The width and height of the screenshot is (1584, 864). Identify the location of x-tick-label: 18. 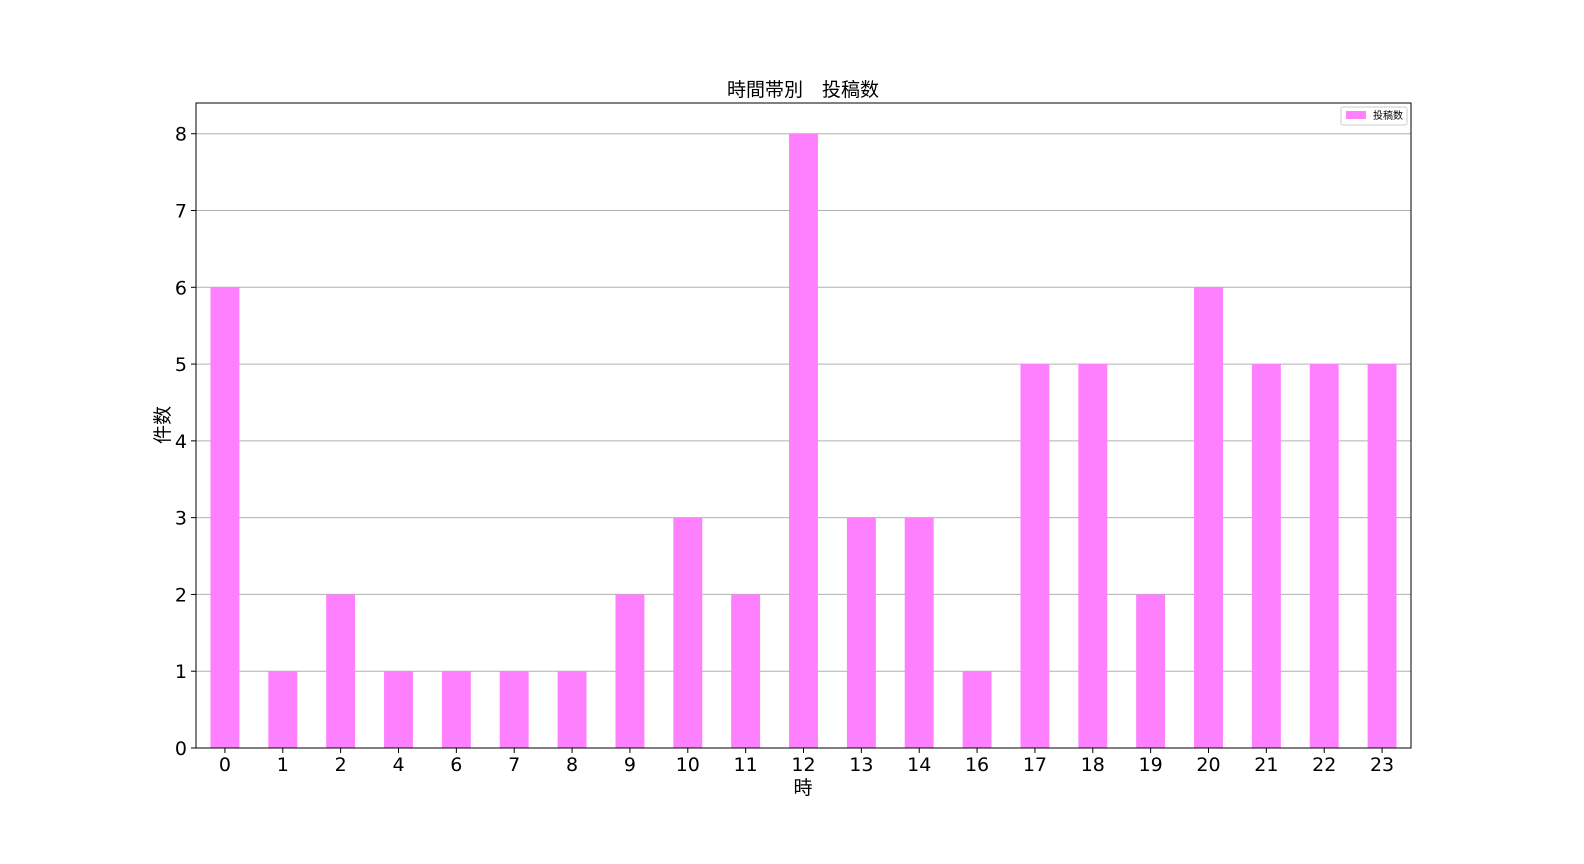
(1093, 765).